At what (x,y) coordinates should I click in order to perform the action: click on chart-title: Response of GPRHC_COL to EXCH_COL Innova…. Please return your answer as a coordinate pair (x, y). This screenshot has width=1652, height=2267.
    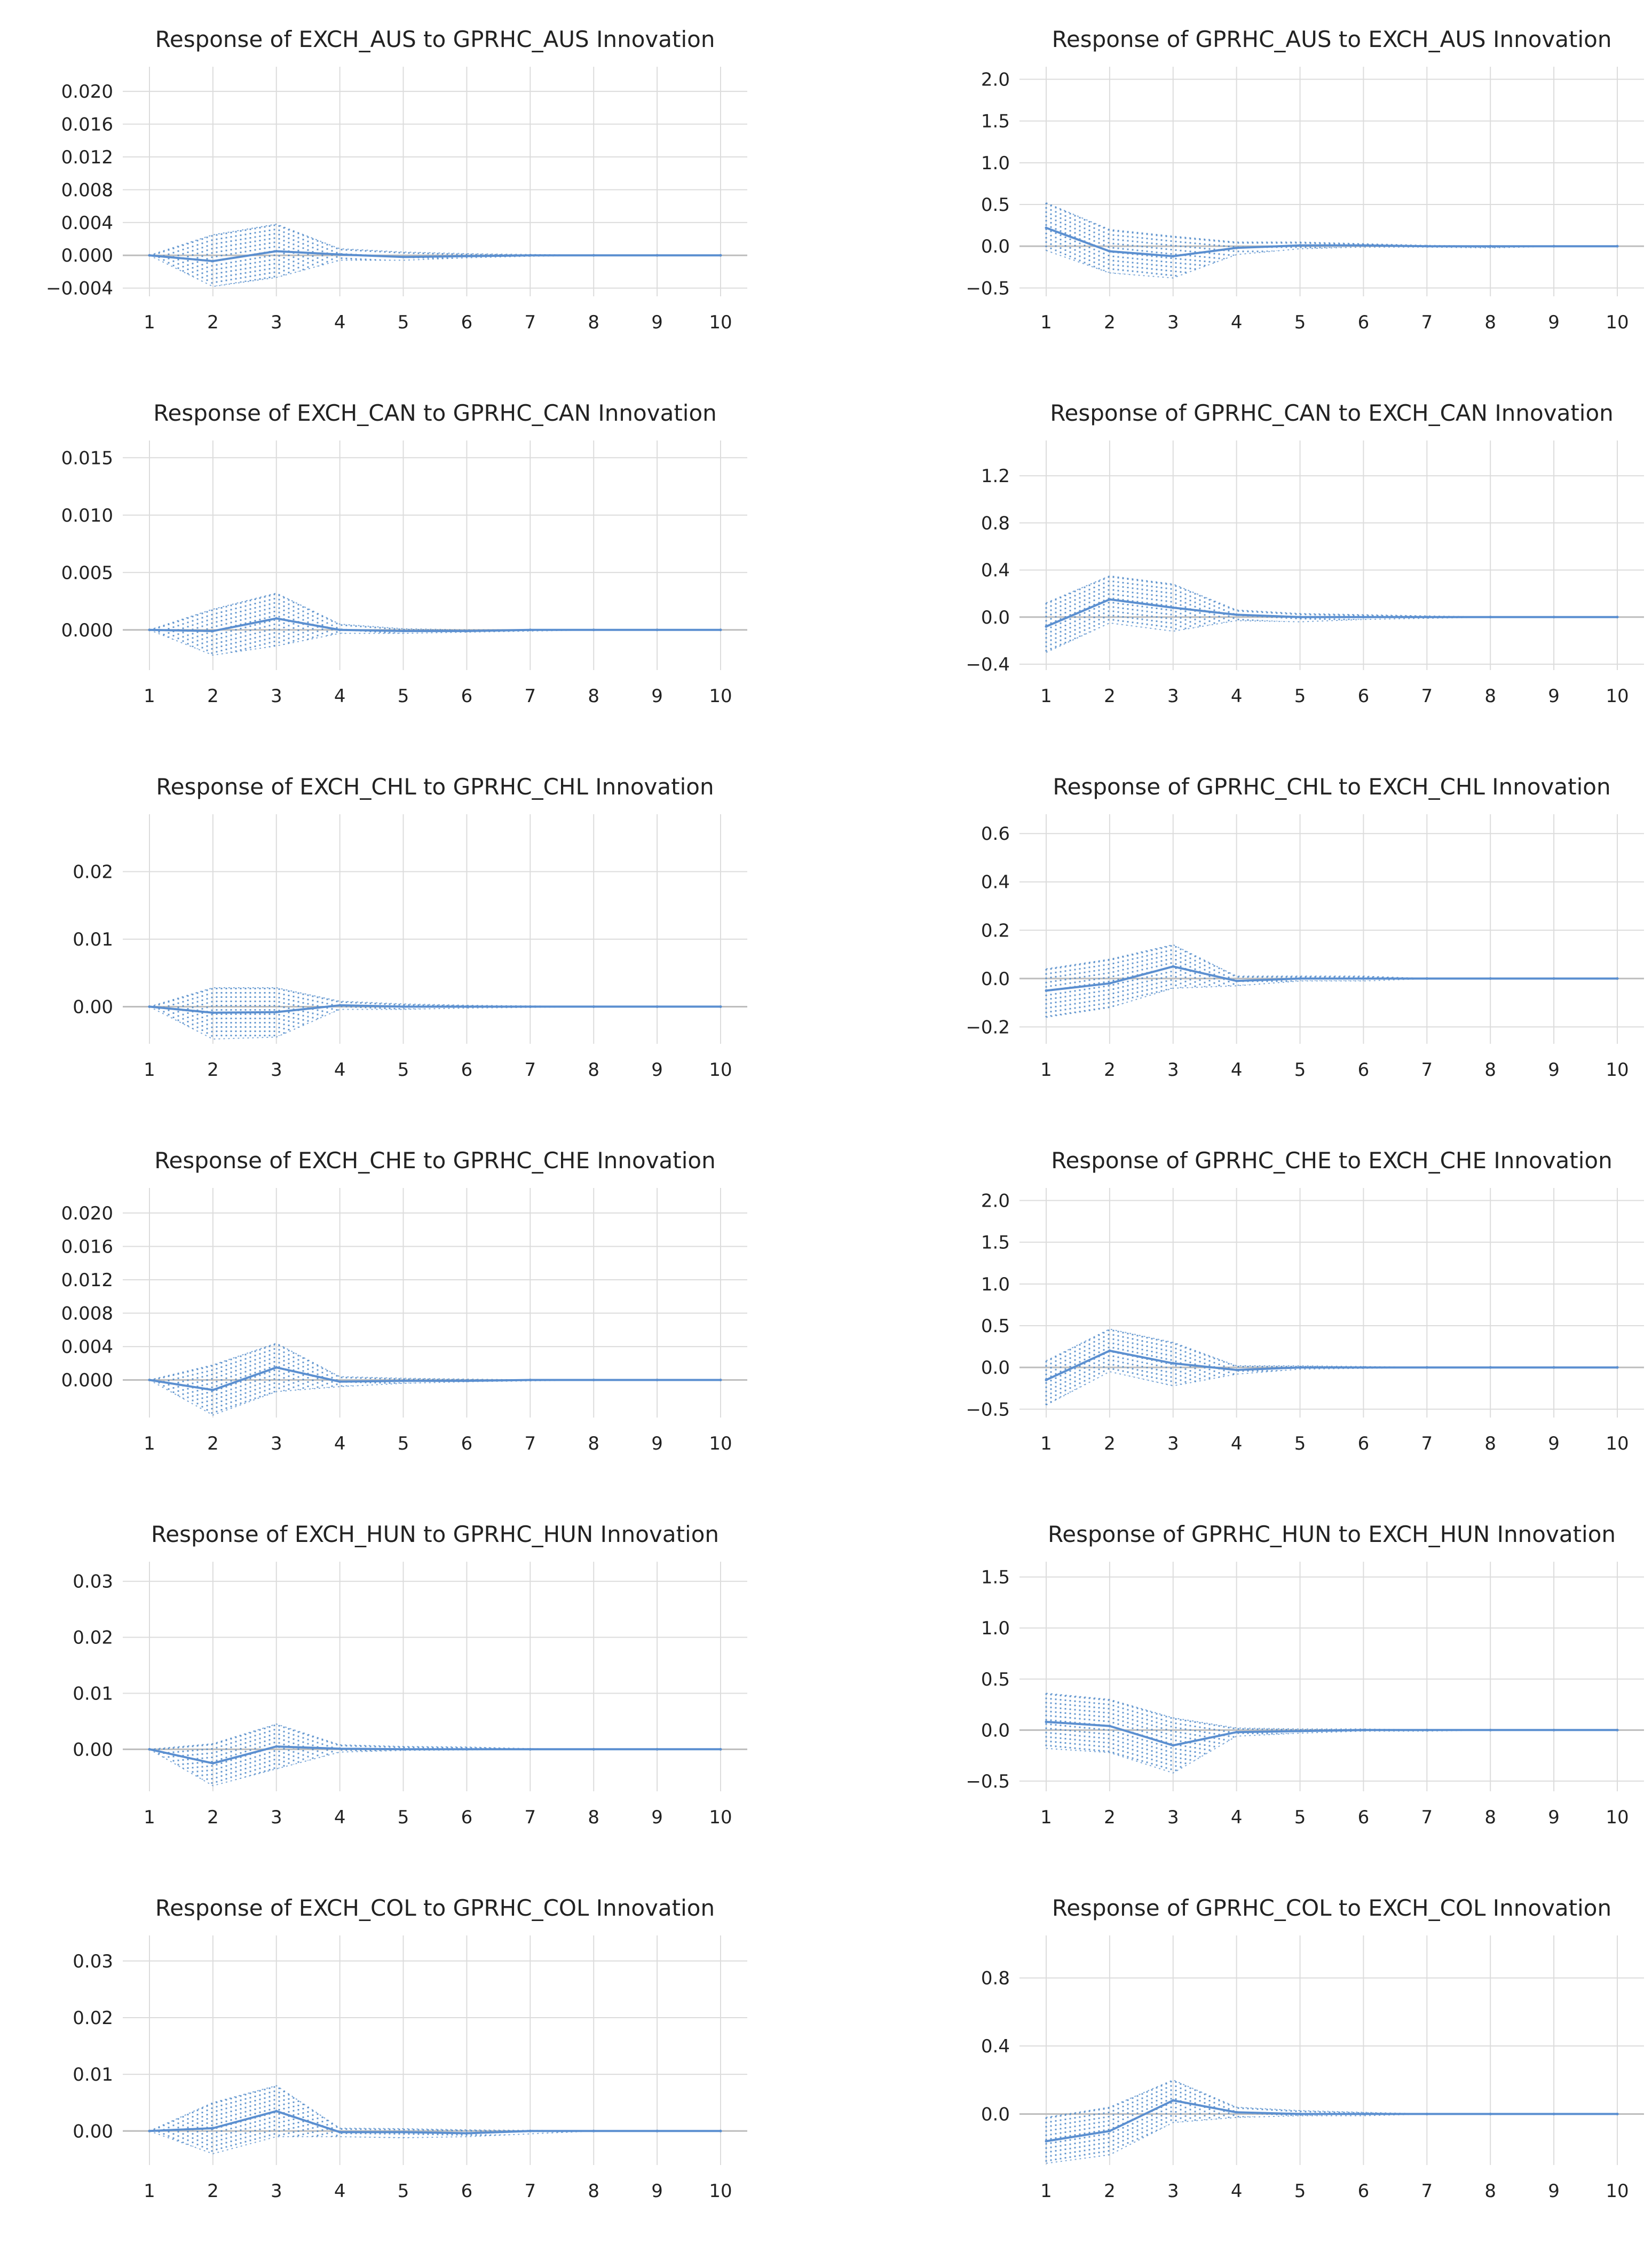
    Looking at the image, I should click on (1331, 1908).